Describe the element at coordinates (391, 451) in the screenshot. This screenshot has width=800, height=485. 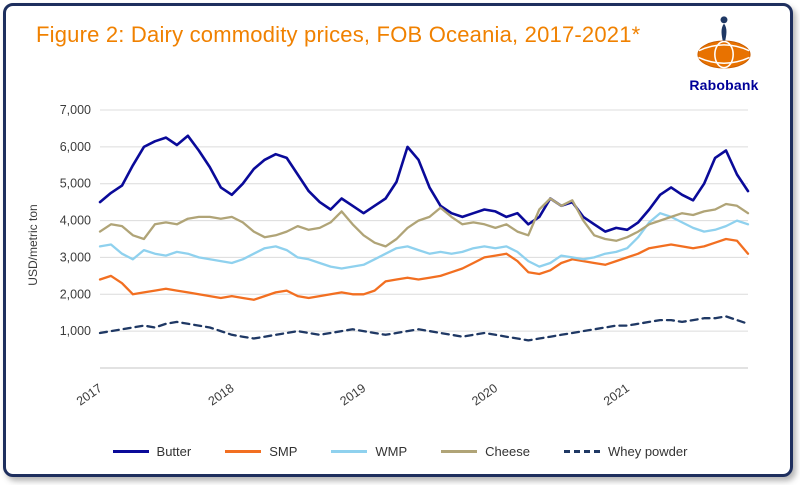
I see `legend-label-wmp: WMP` at that location.